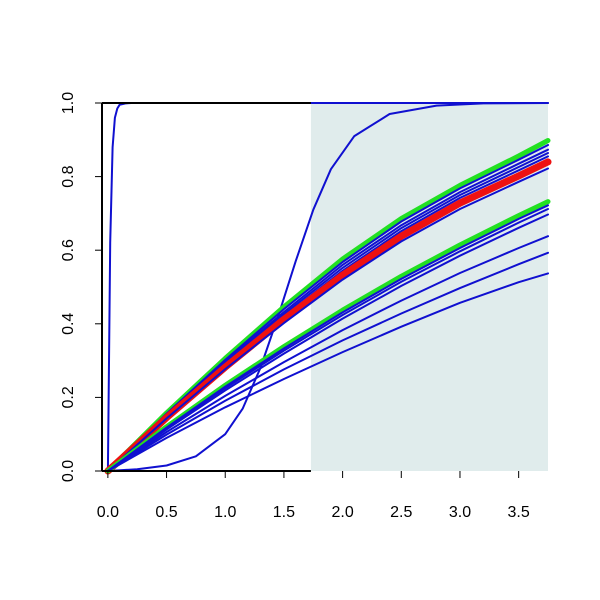 The width and height of the screenshot is (600, 600). I want to click on x-tick-label: 1.0, so click(225, 512).